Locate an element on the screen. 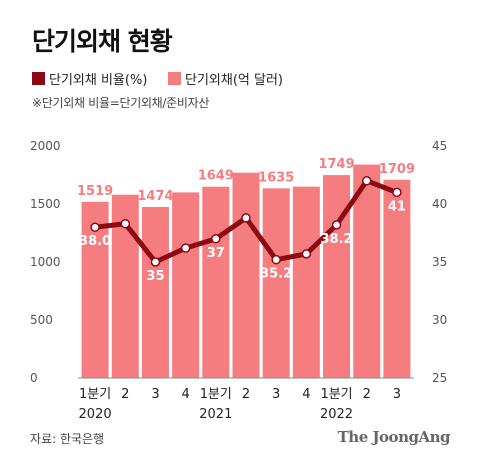 This screenshot has width=480, height=467. source-text: 자료: 한국은행 is located at coordinates (67, 439).